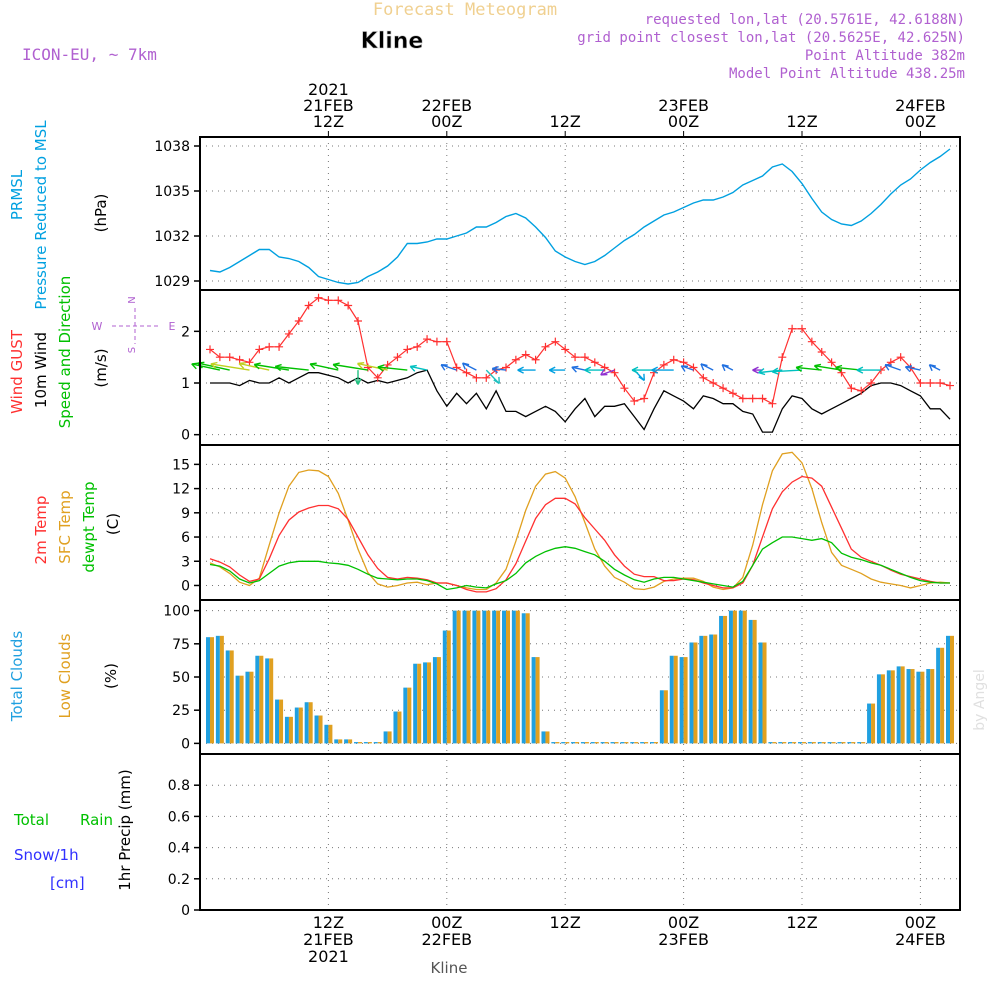  I want to click on bottom-time-label: 24FEB, so click(920, 939).